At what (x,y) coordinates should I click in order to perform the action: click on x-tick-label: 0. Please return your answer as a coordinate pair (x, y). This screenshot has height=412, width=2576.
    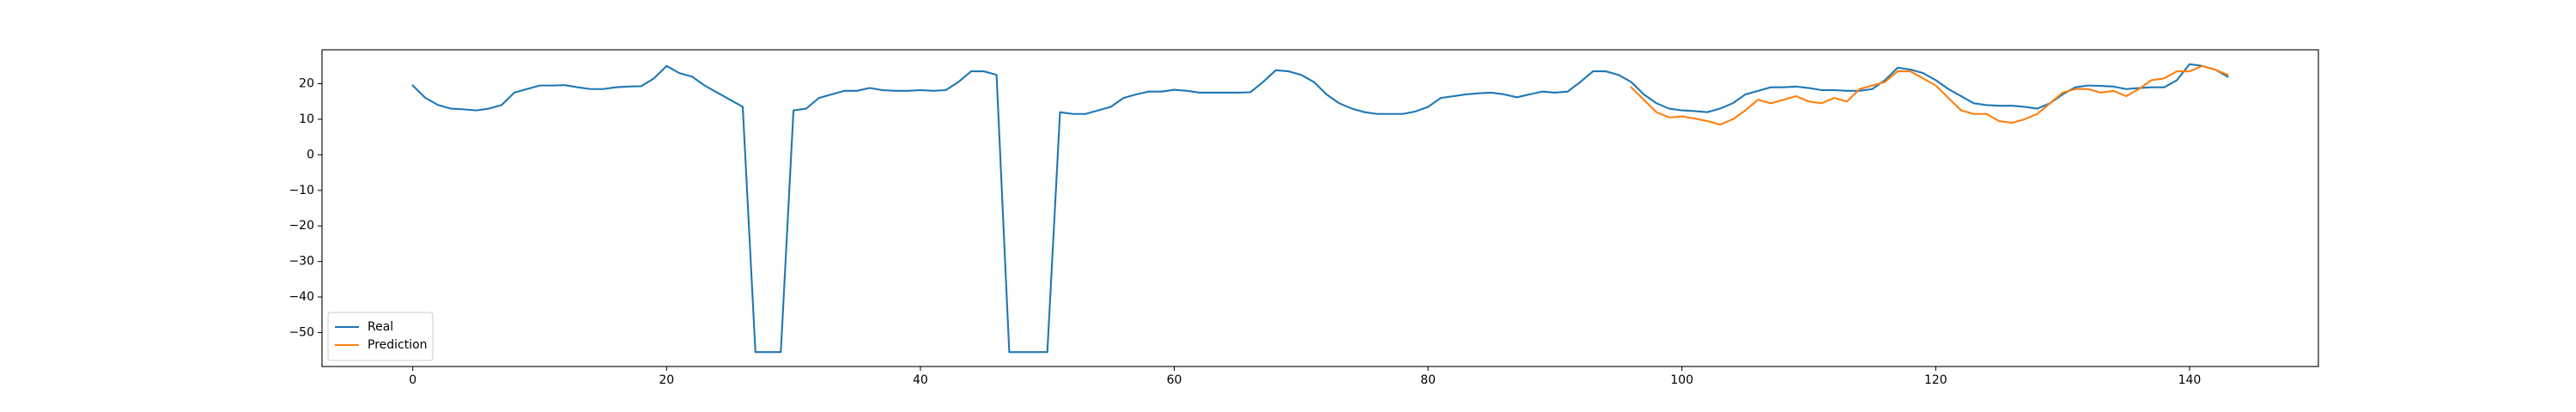
    Looking at the image, I should click on (412, 380).